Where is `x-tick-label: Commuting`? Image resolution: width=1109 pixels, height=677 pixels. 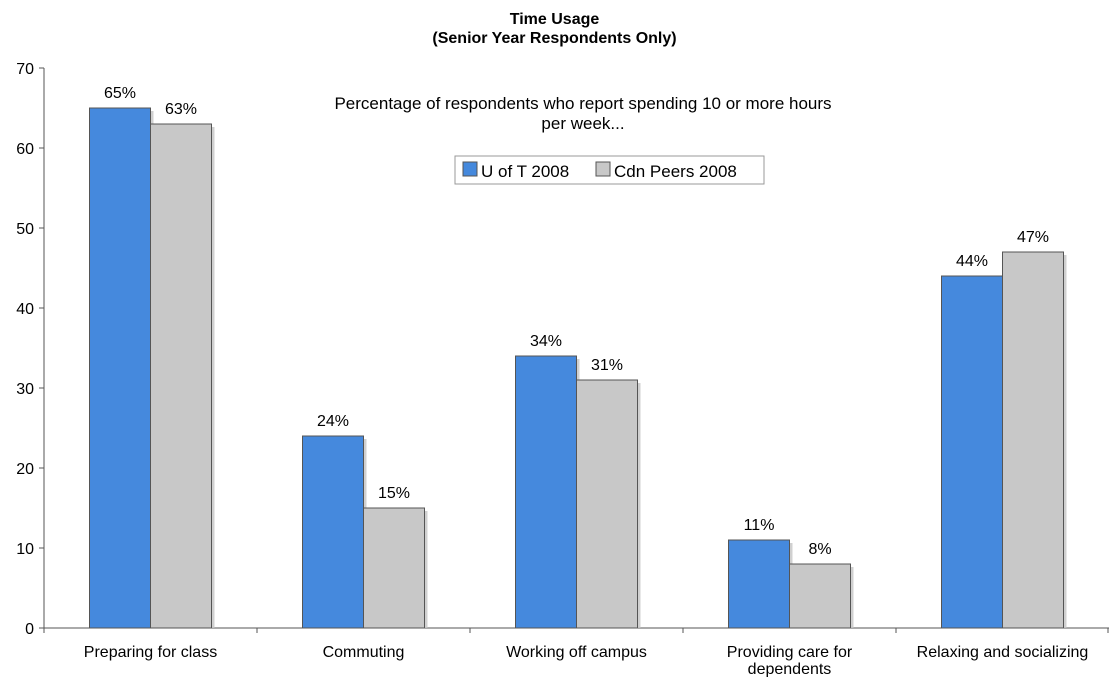 x-tick-label: Commuting is located at coordinates (364, 652).